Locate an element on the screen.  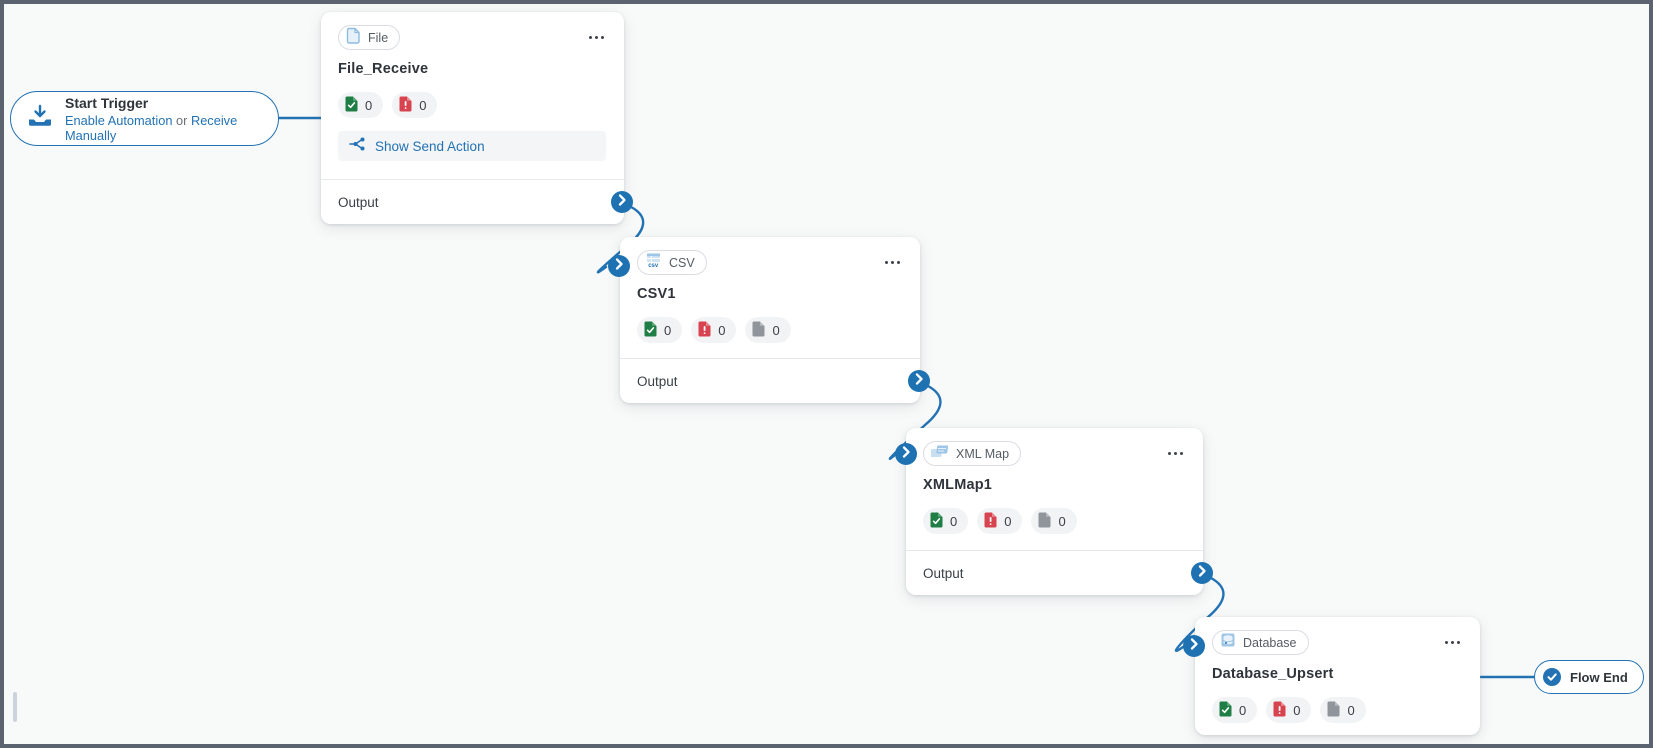
db-input-port is located at coordinates (1194, 646).